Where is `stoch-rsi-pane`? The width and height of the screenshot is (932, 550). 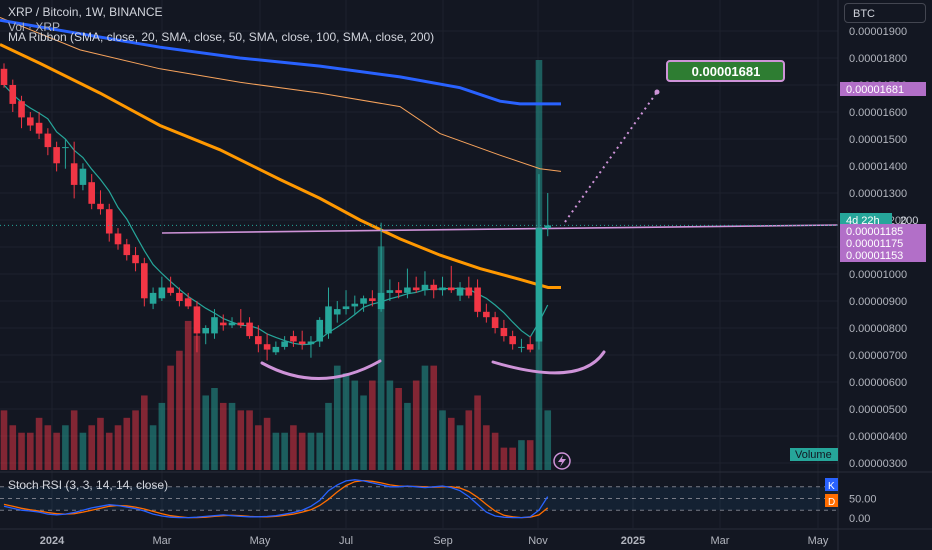 stoch-rsi-pane is located at coordinates (466, 500).